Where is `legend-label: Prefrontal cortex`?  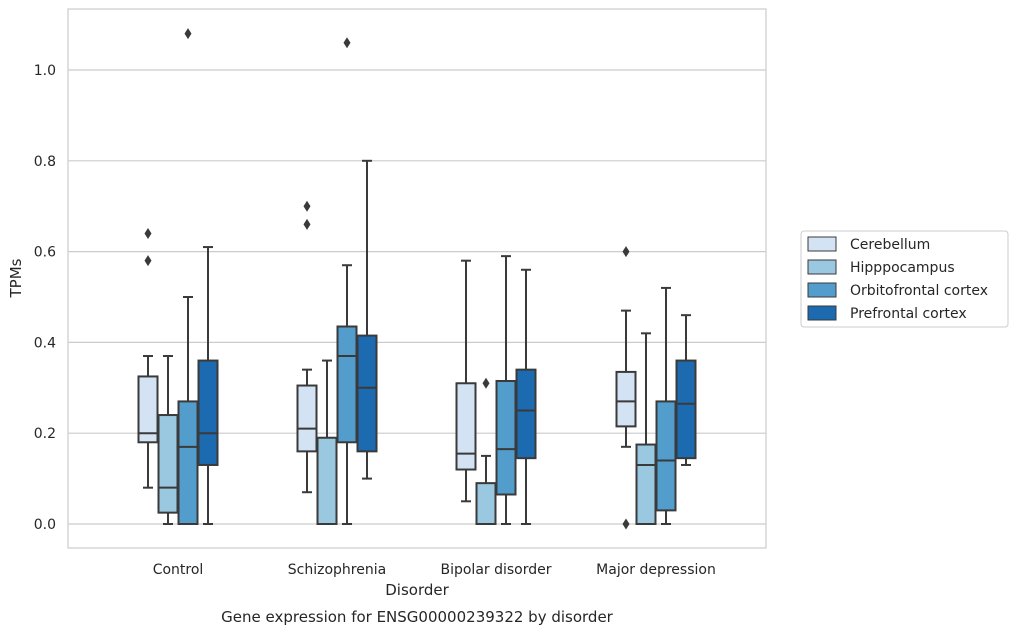 legend-label: Prefrontal cortex is located at coordinates (908, 314).